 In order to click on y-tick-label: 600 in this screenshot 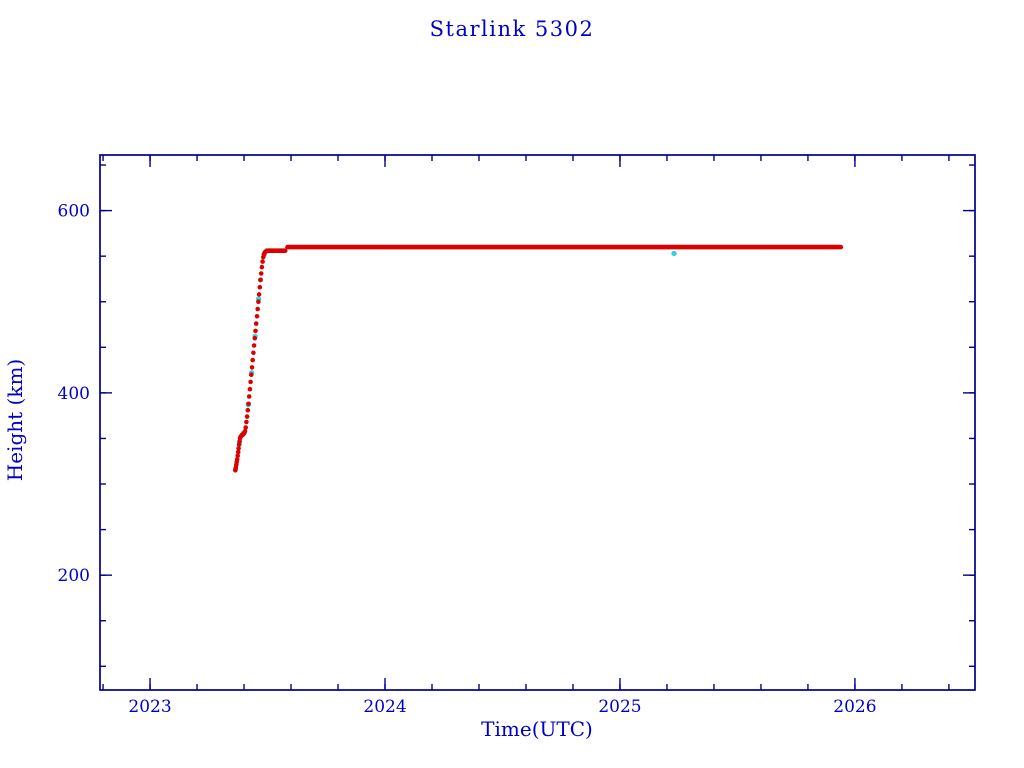, I will do `click(74, 212)`.